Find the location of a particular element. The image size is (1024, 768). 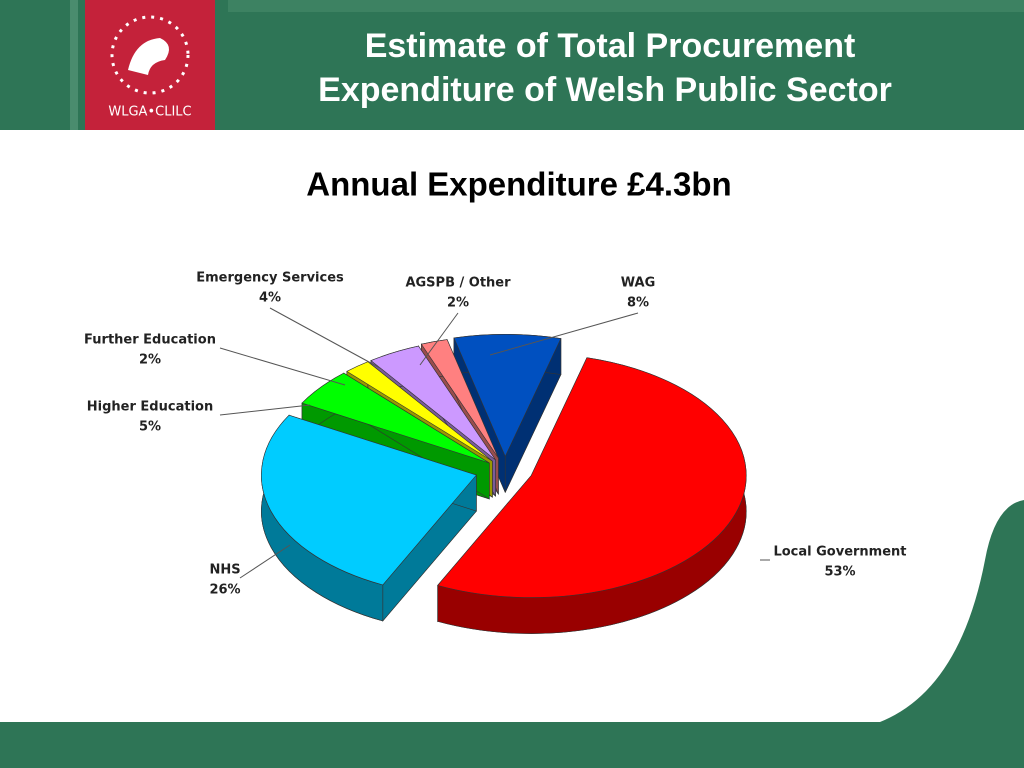

value-label: 5% is located at coordinates (150, 427).